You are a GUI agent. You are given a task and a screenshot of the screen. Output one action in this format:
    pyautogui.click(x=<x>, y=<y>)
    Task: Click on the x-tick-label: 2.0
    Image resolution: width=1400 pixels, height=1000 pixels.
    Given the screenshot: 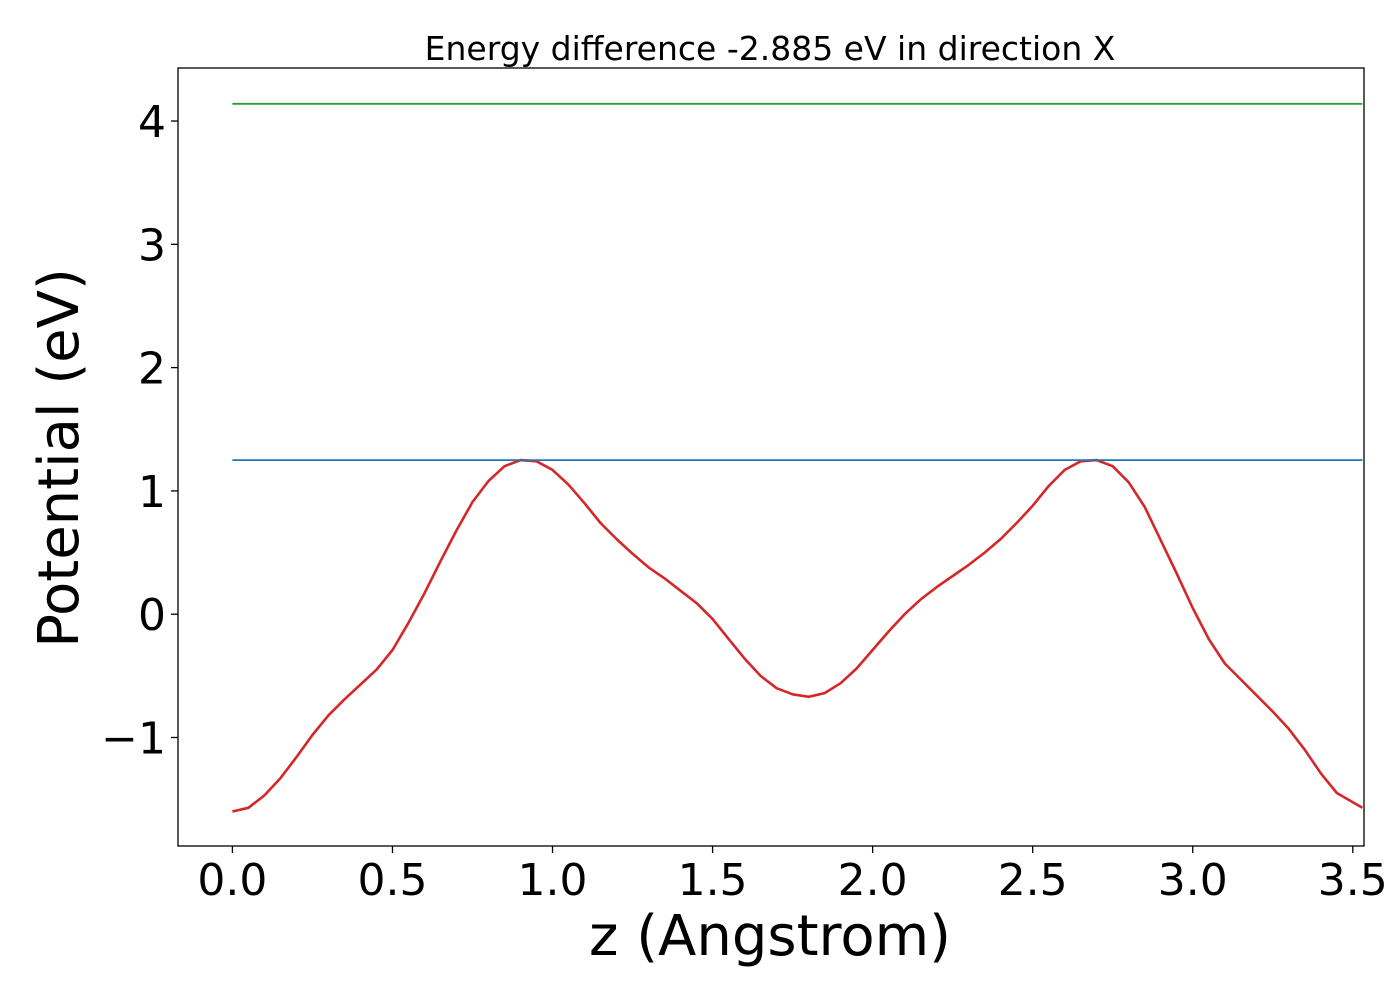 What is the action you would take?
    pyautogui.click(x=873, y=880)
    